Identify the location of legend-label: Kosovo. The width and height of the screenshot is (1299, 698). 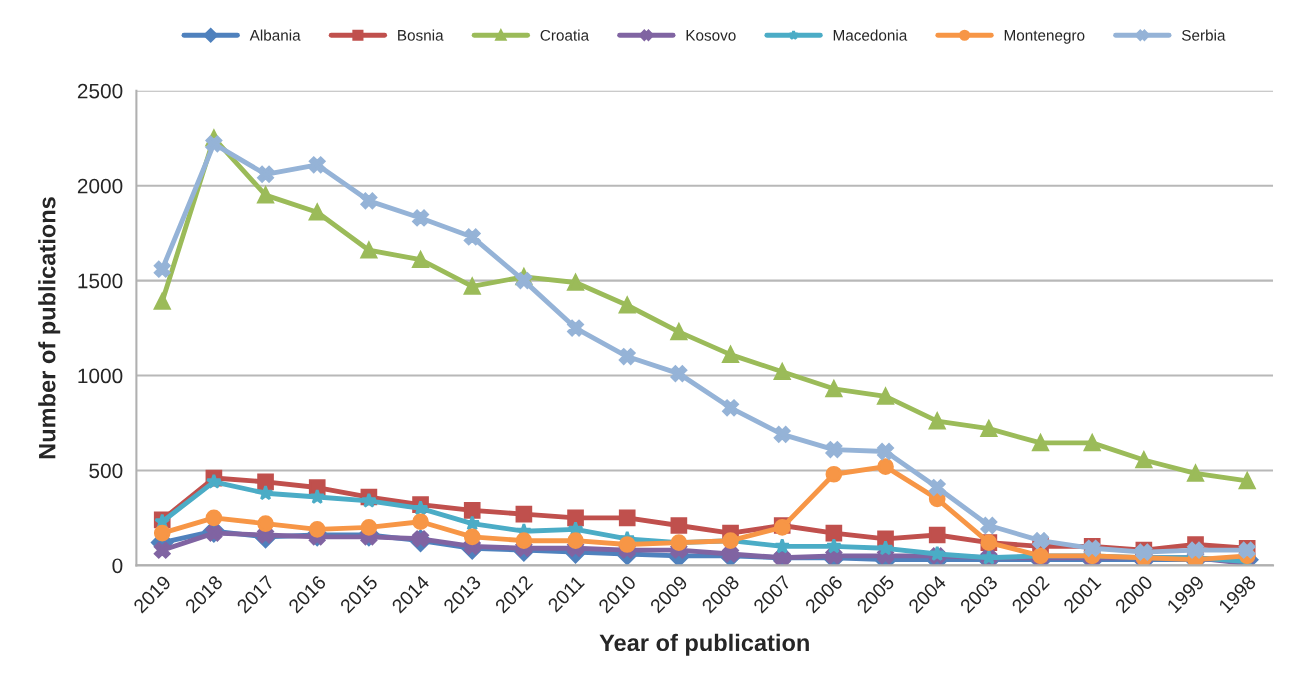
(711, 35).